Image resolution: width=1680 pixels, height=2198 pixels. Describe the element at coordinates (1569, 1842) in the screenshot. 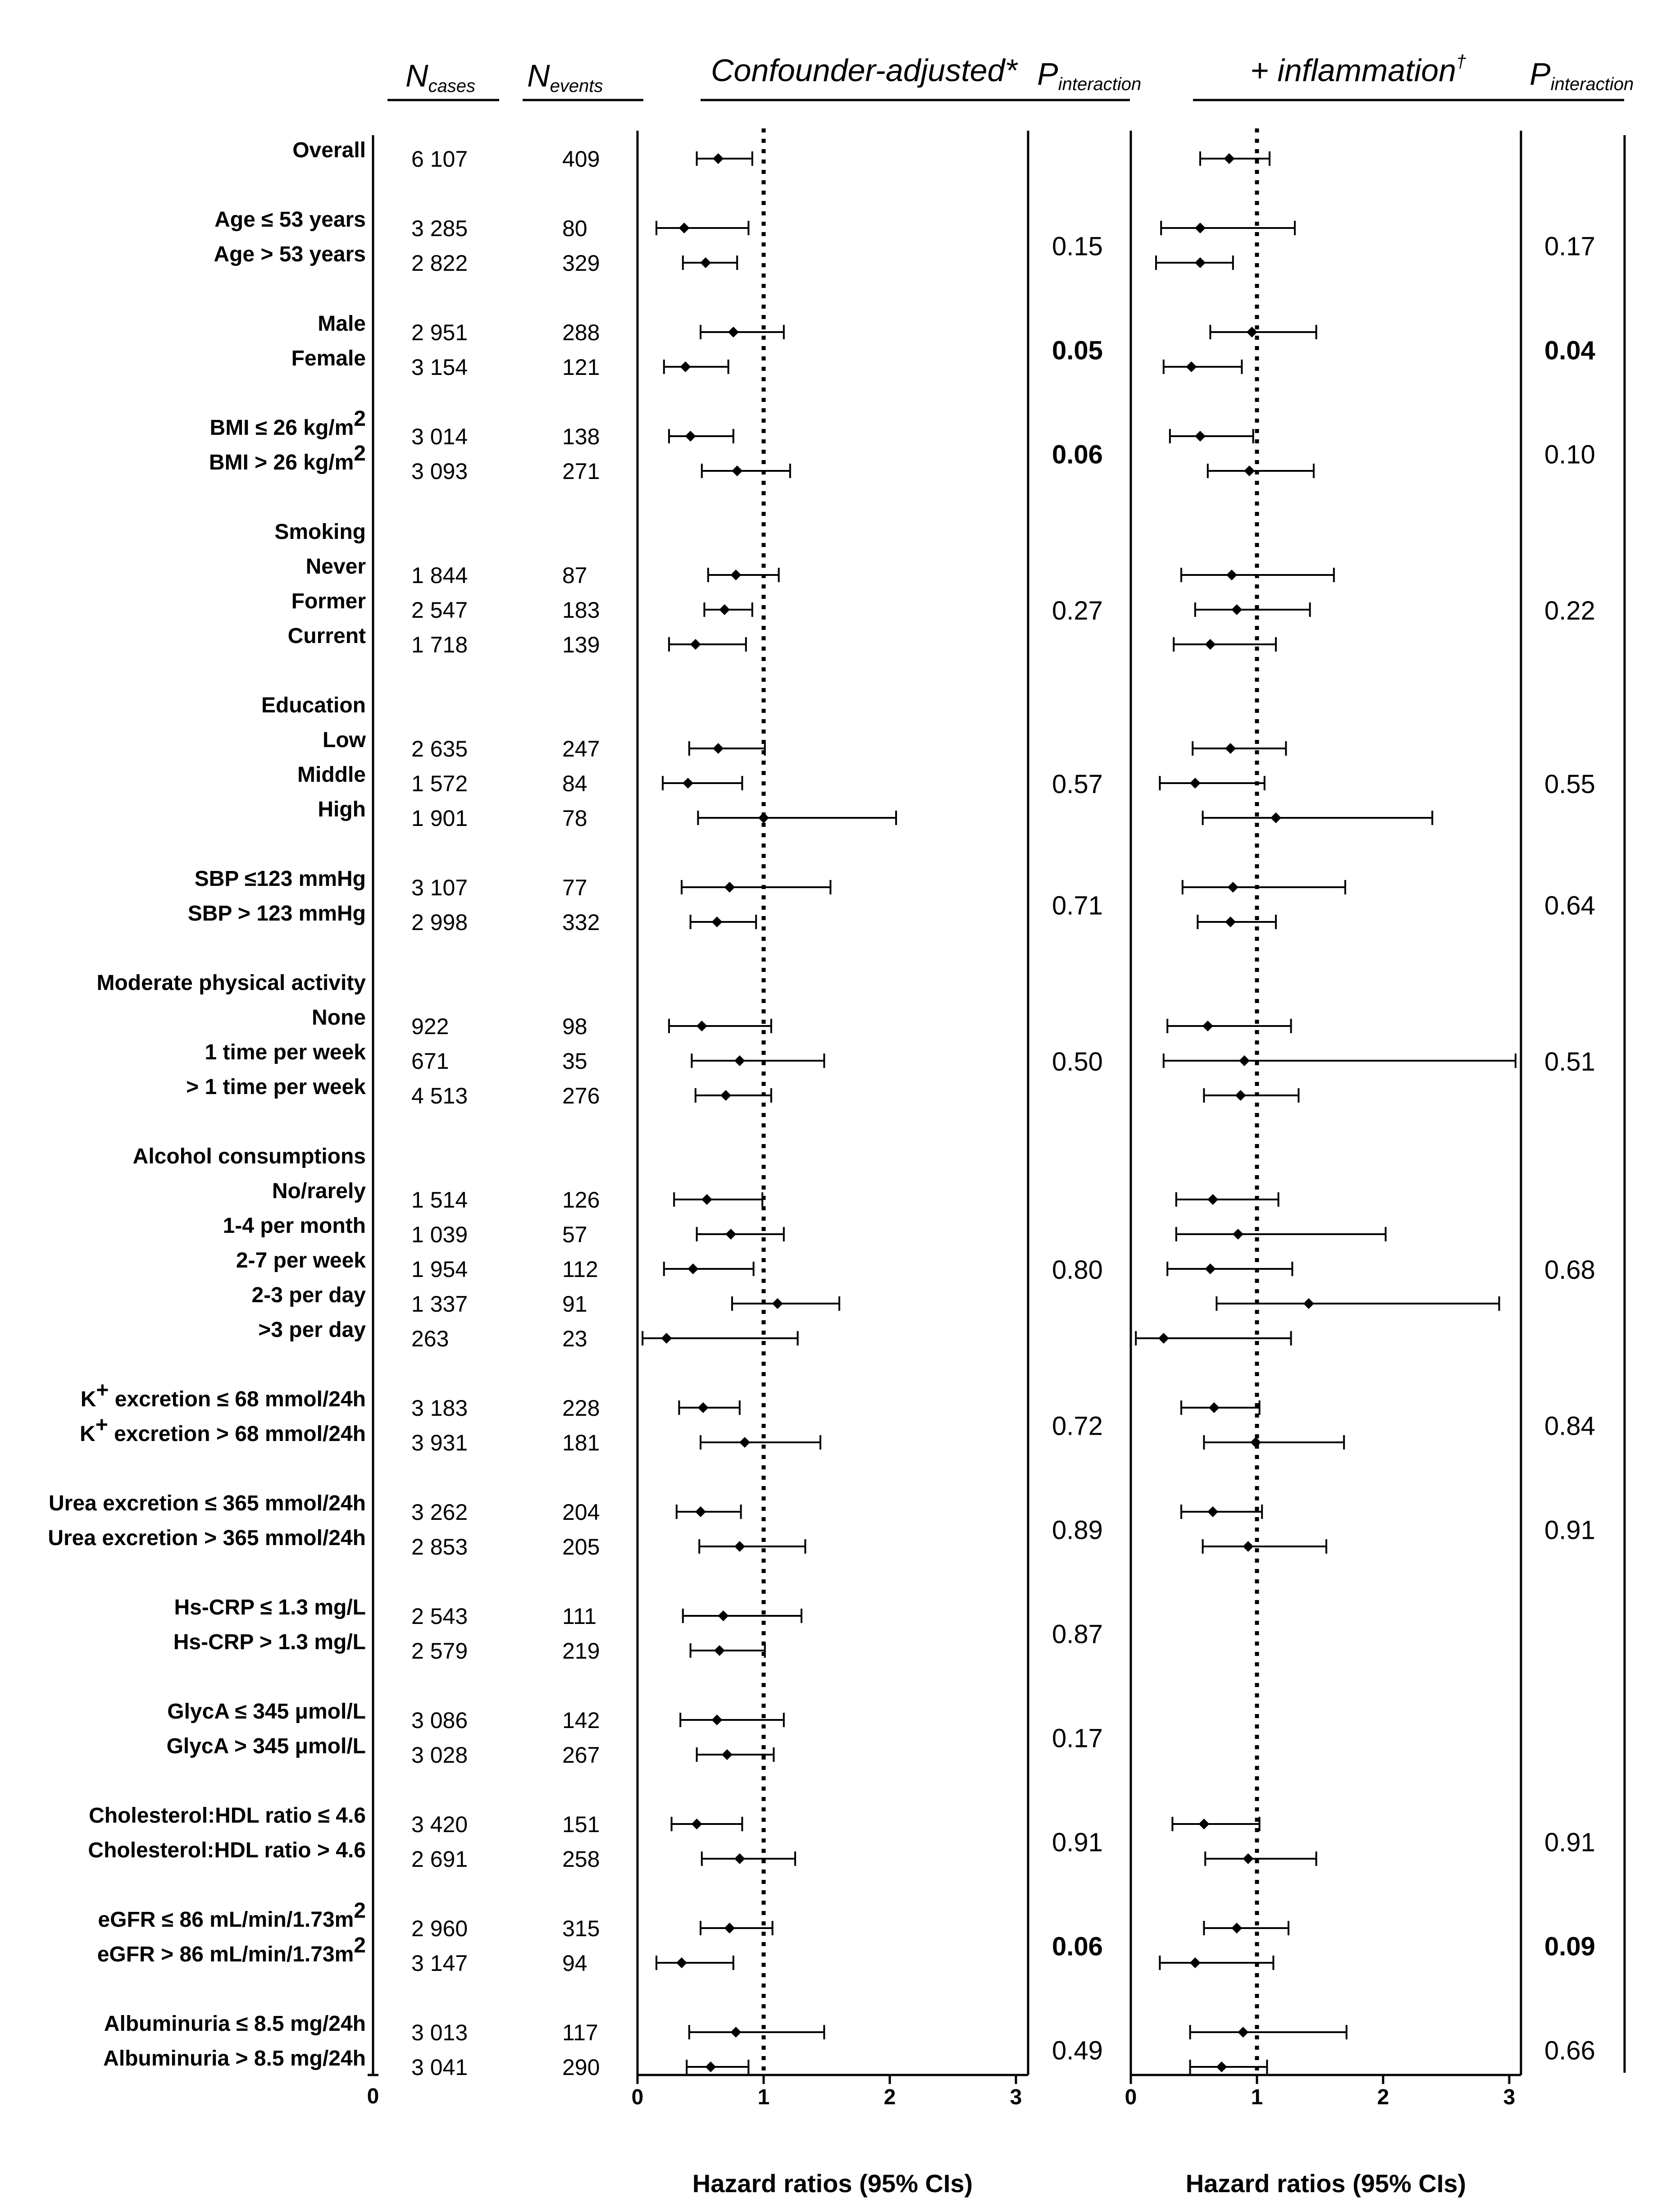

I see `p-interaction-b-12: 0.91` at that location.